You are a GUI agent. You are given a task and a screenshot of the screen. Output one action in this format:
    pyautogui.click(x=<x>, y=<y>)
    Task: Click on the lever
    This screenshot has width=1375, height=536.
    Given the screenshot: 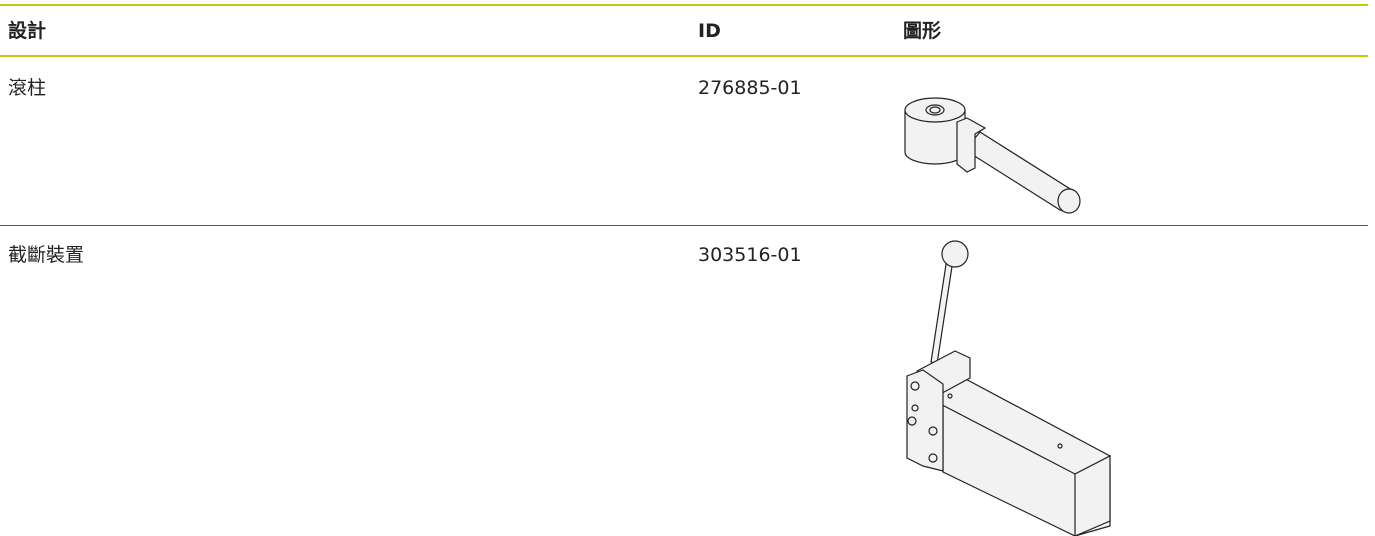 What is the action you would take?
    pyautogui.click(x=942, y=311)
    